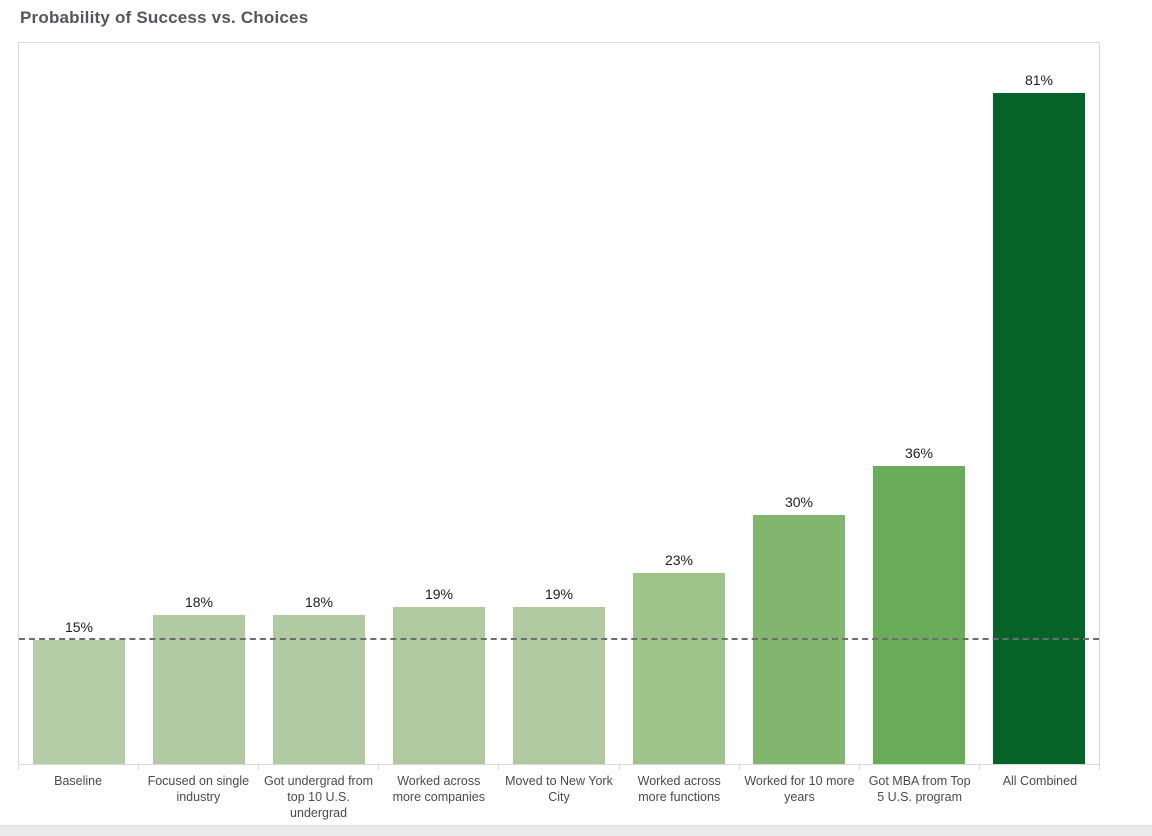  Describe the element at coordinates (319, 797) in the screenshot. I see `x-axis-label: Got undergrad from top 10 U.S. undergrad` at that location.